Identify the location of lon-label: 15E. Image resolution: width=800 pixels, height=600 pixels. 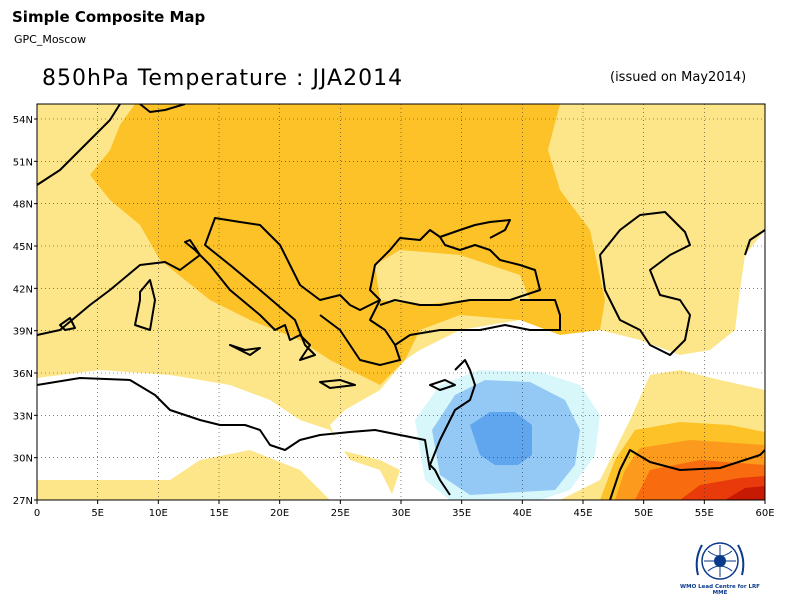
(218, 513).